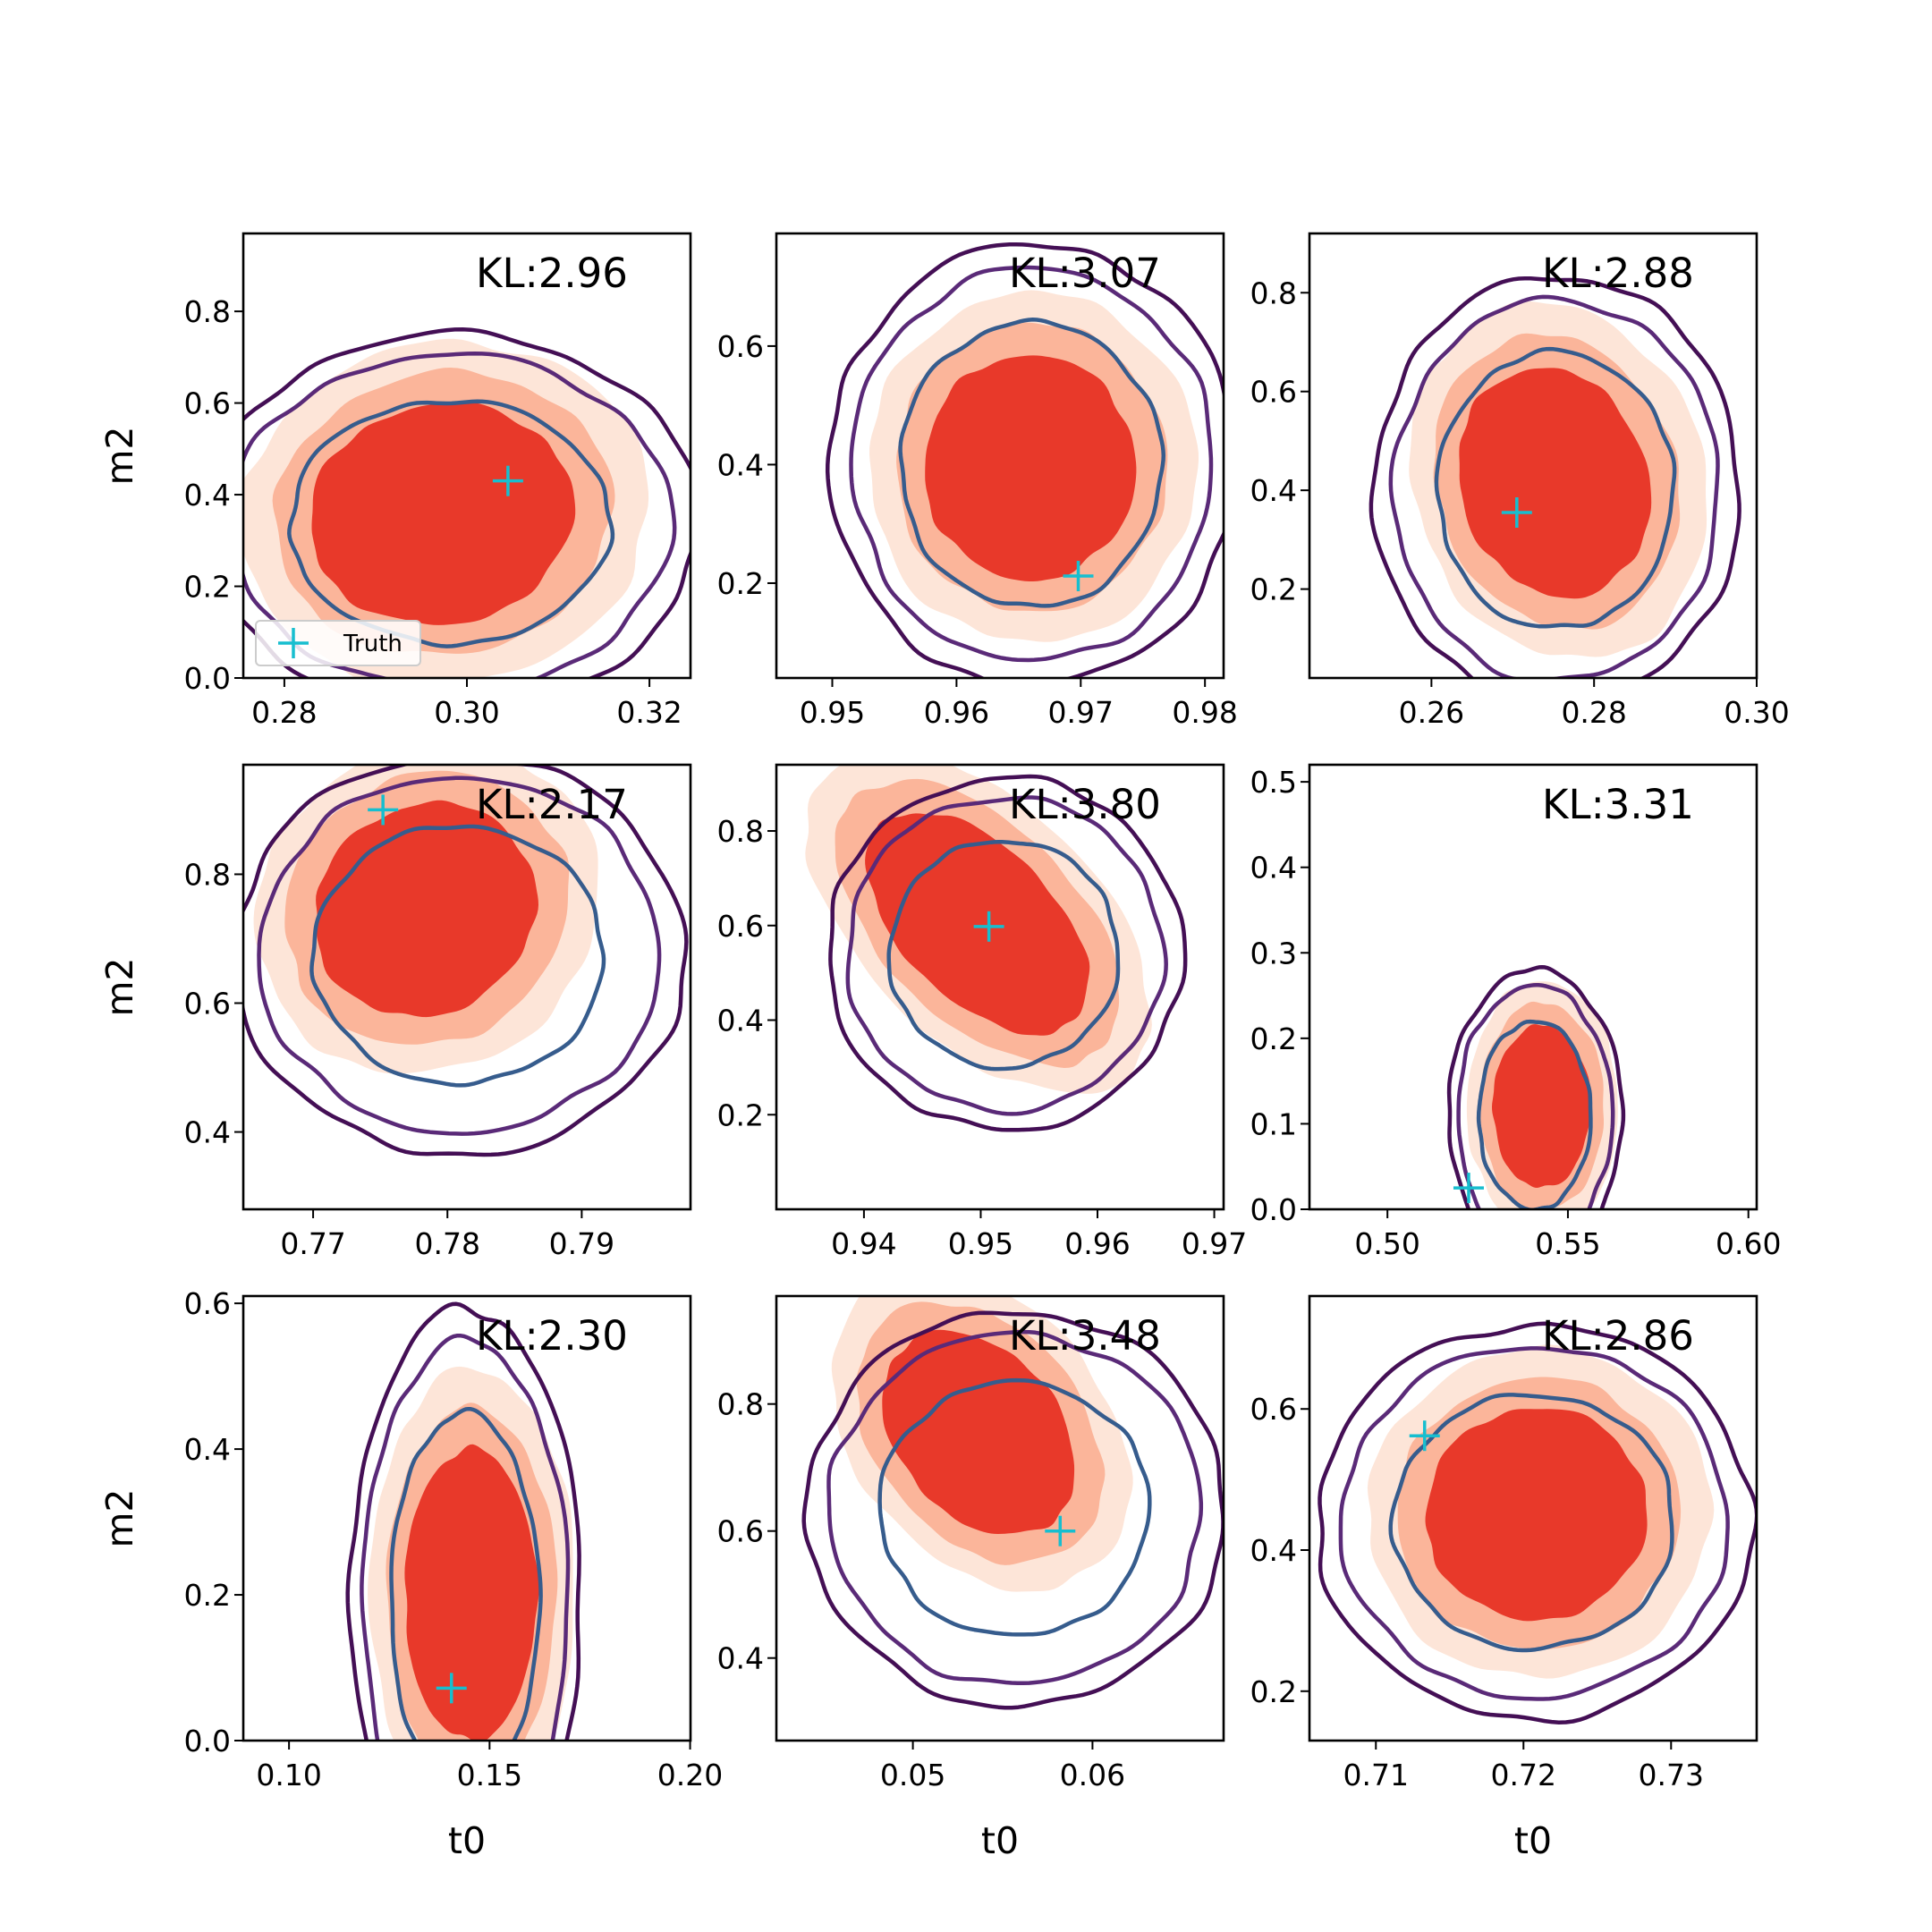 The width and height of the screenshot is (1932, 1932). Describe the element at coordinates (1273, 953) in the screenshot. I see `y-tick-label: 0.3` at that location.